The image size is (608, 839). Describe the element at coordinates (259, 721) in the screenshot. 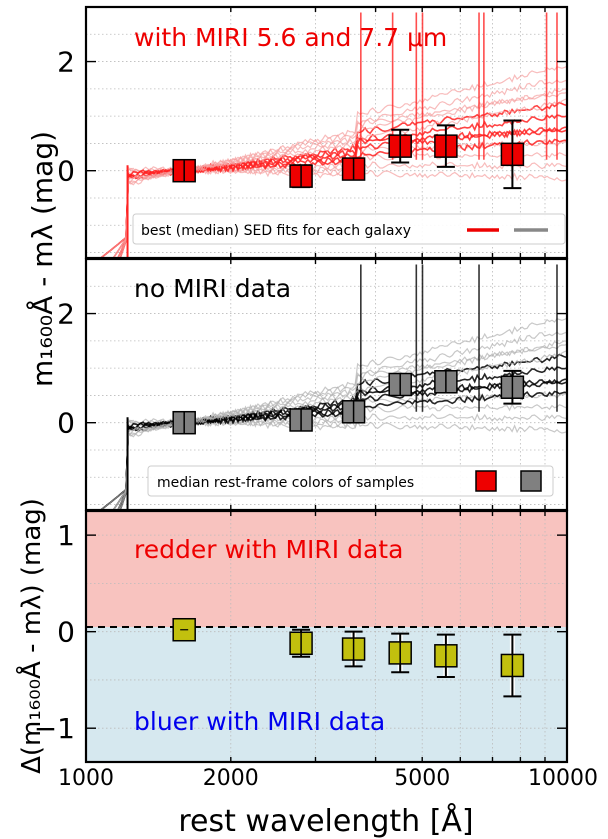

I see `bluer-annotation: bluer with MIRI data` at that location.